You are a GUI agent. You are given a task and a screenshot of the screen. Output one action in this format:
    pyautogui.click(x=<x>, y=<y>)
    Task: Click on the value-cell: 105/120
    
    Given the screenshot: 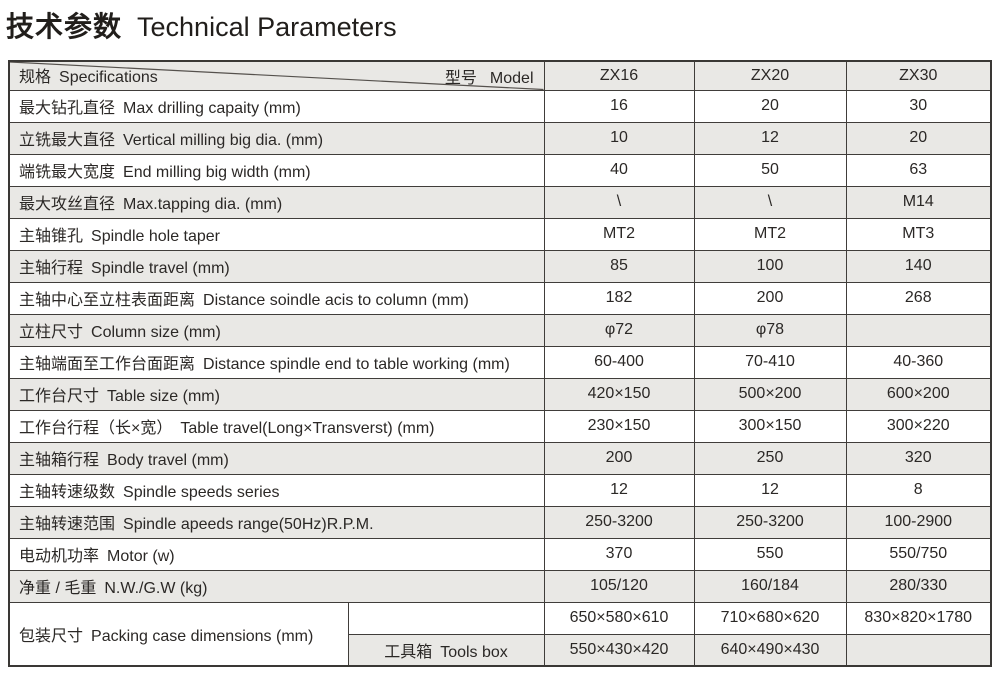 What is the action you would take?
    pyautogui.click(x=619, y=586)
    